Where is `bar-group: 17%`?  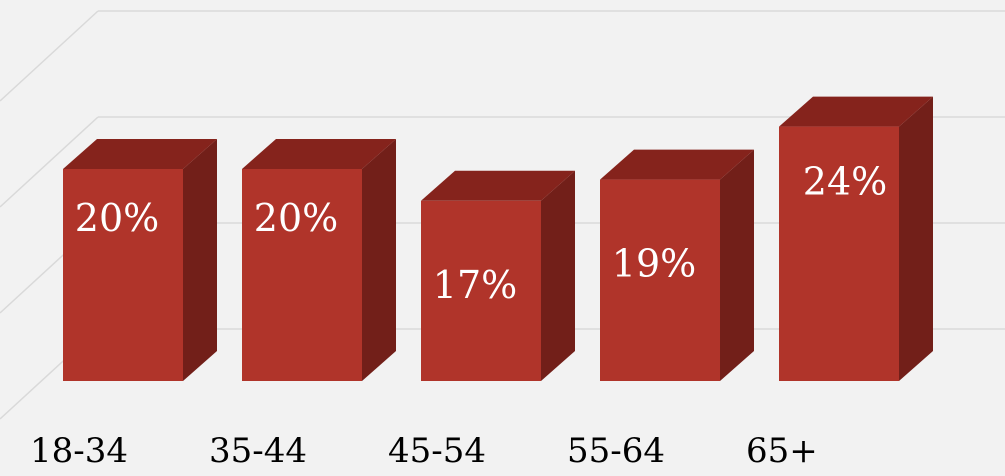
bar-group: 17% is located at coordinates (498, 275).